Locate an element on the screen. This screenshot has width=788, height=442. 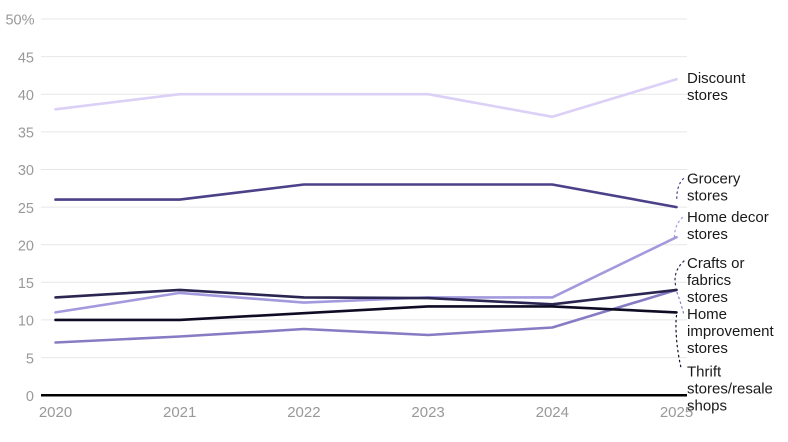
svg-text: Home is located at coordinates (707, 314).